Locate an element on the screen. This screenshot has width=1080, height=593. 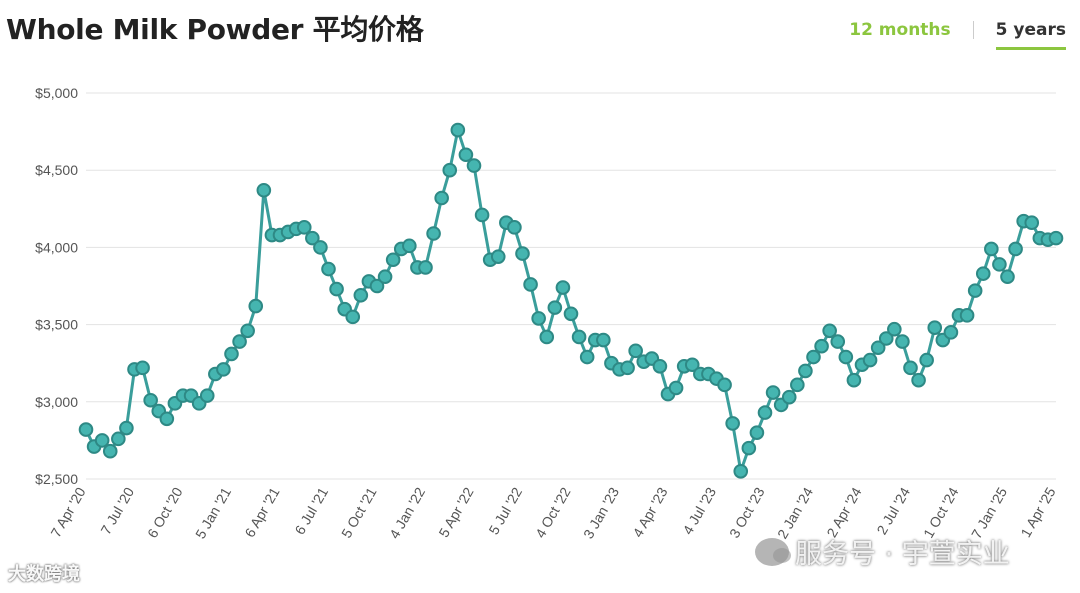
x-tick-label: 6 Oct '20 is located at coordinates (165, 512).